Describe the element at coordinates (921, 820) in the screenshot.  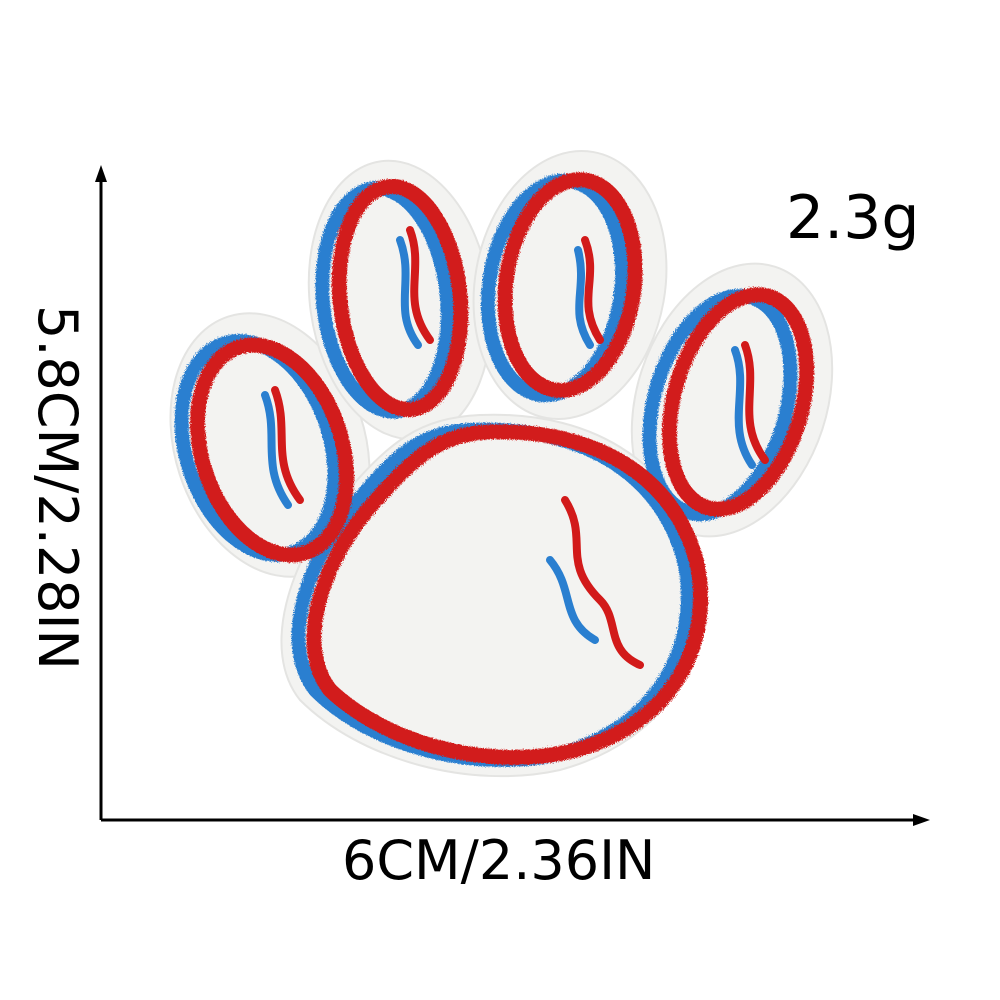
I see `right-arrow-icon` at that location.